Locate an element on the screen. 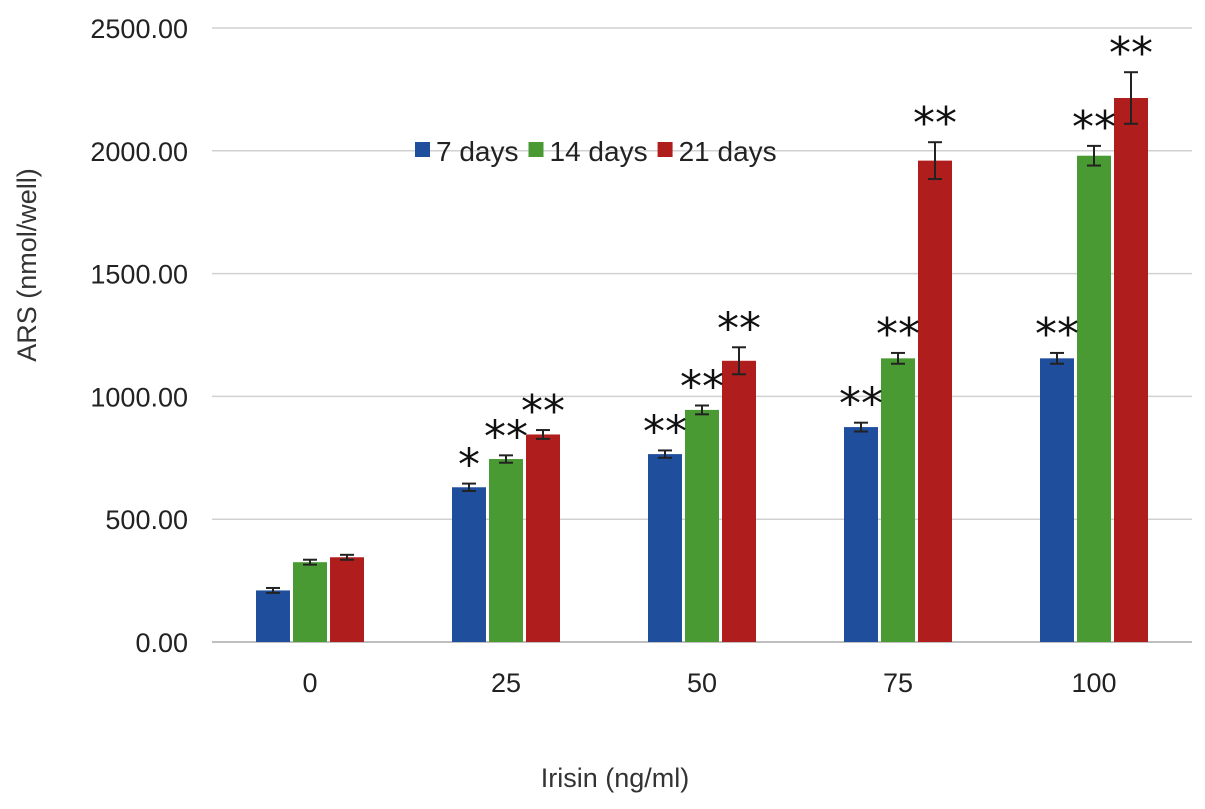  x-tick-label: 75 is located at coordinates (898, 683).